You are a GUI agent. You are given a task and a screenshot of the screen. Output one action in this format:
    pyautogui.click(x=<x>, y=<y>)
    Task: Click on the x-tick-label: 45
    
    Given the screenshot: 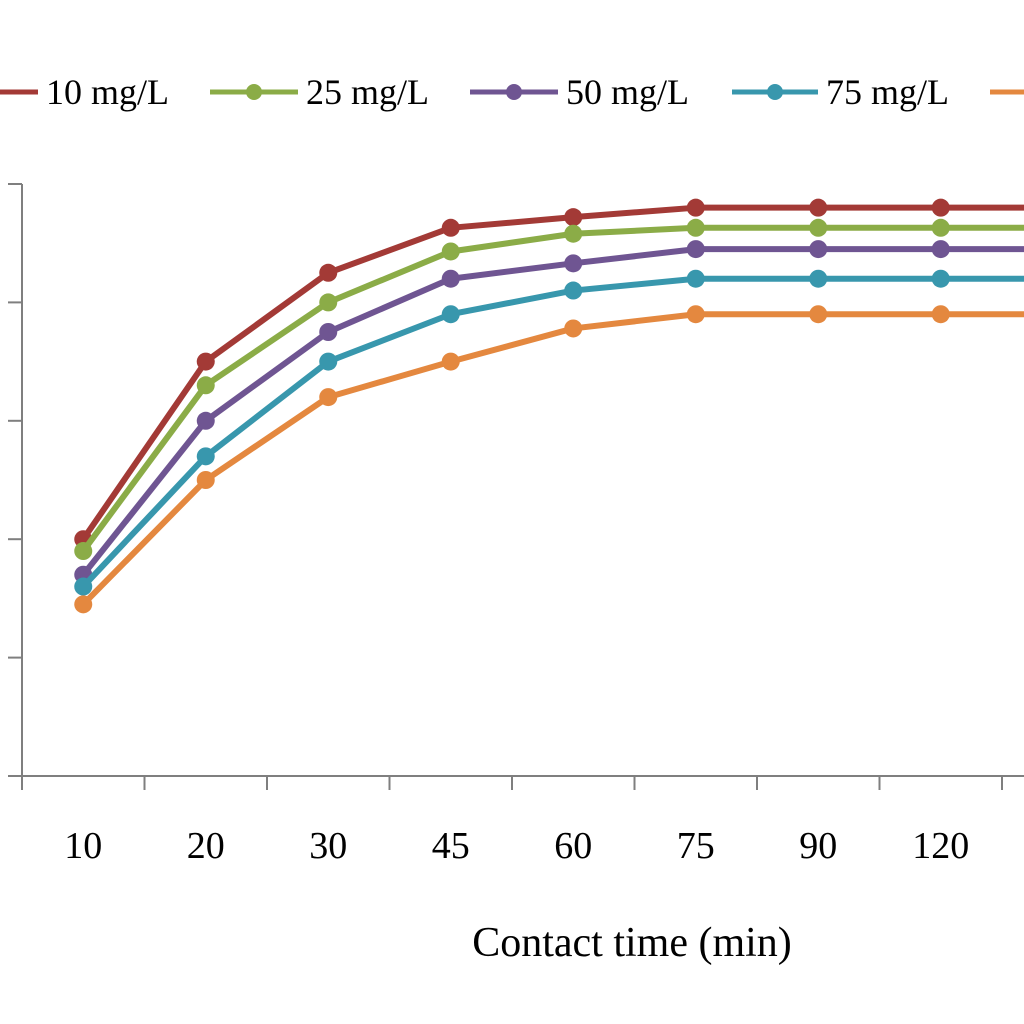 What is the action you would take?
    pyautogui.click(x=451, y=846)
    